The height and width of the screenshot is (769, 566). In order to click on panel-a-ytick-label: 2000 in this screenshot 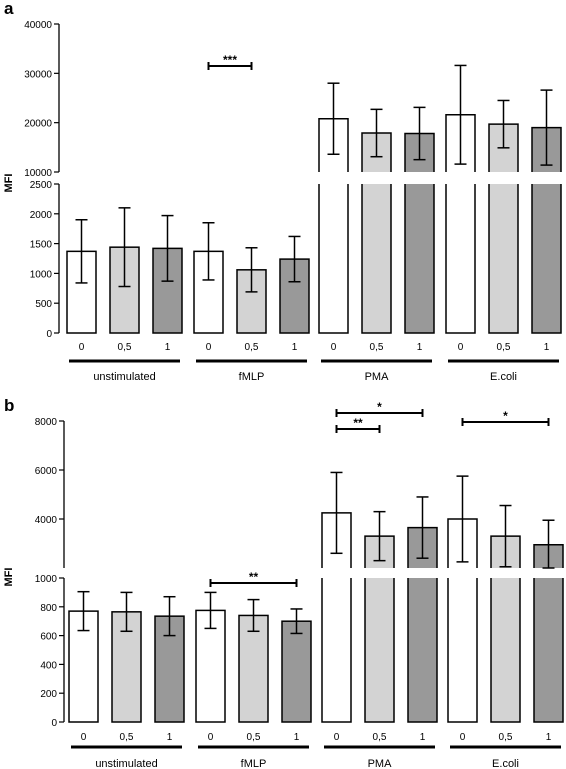, I will do `click(41, 215)`.